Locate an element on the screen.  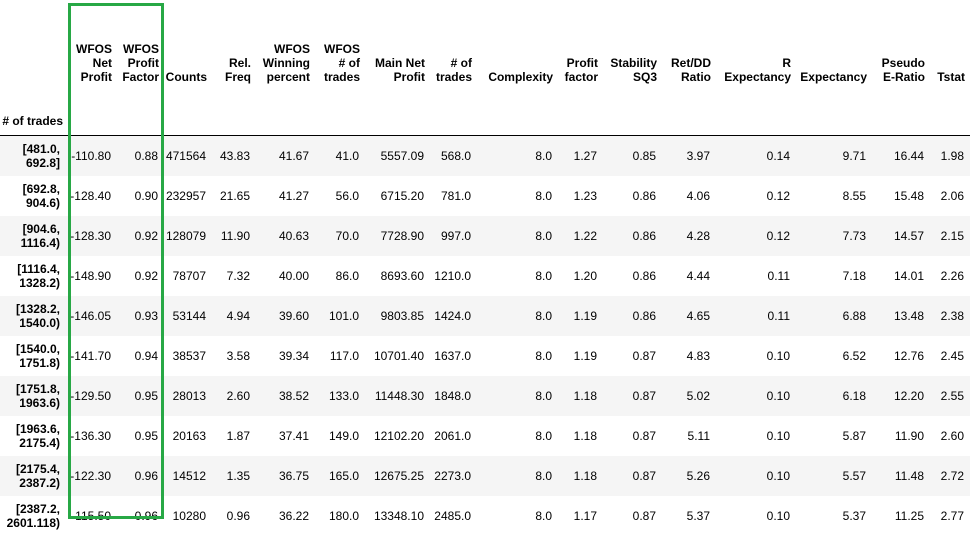
table-cell: 11.90 is located at coordinates (234, 236).